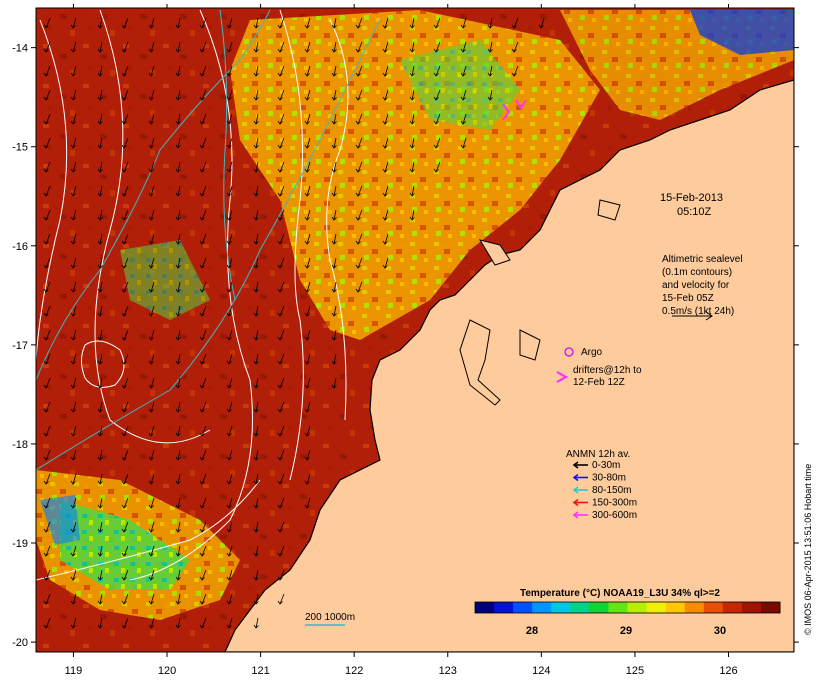 Image resolution: width=820 pixels, height=685 pixels. Describe the element at coordinates (598, 454) in the screenshot. I see `anmn-legend-title: ANMN 12h av.` at that location.